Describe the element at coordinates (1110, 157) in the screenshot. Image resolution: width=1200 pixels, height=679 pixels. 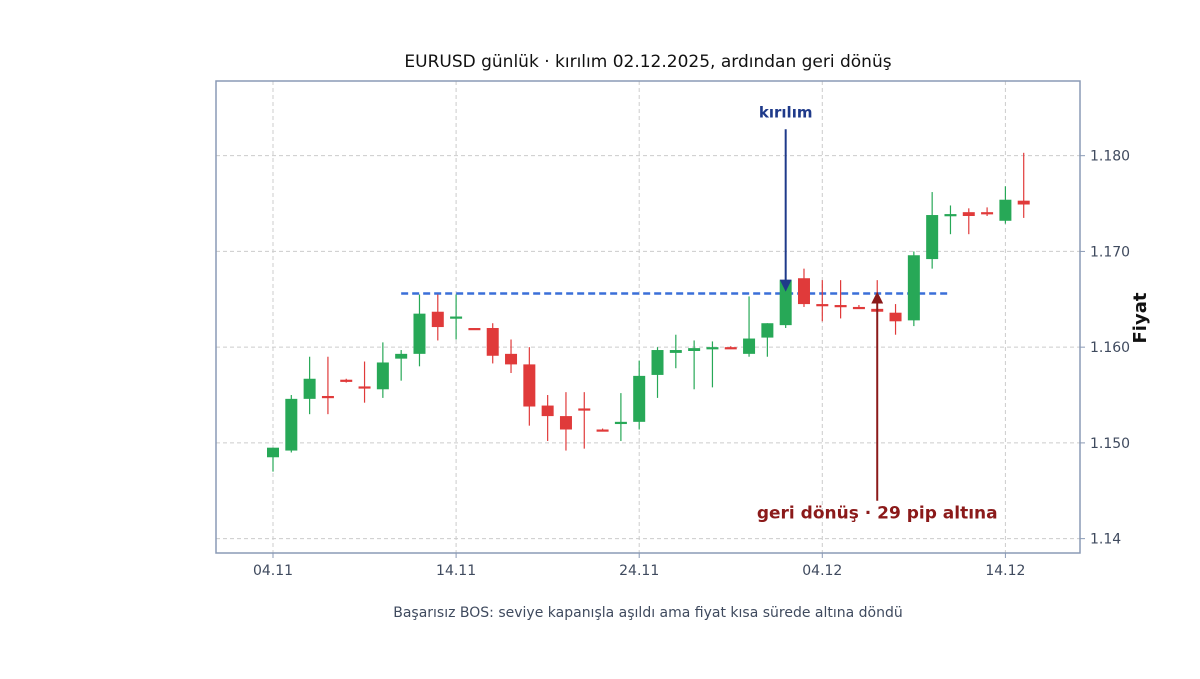
I see `y-tick-label: 1.180` at that location.